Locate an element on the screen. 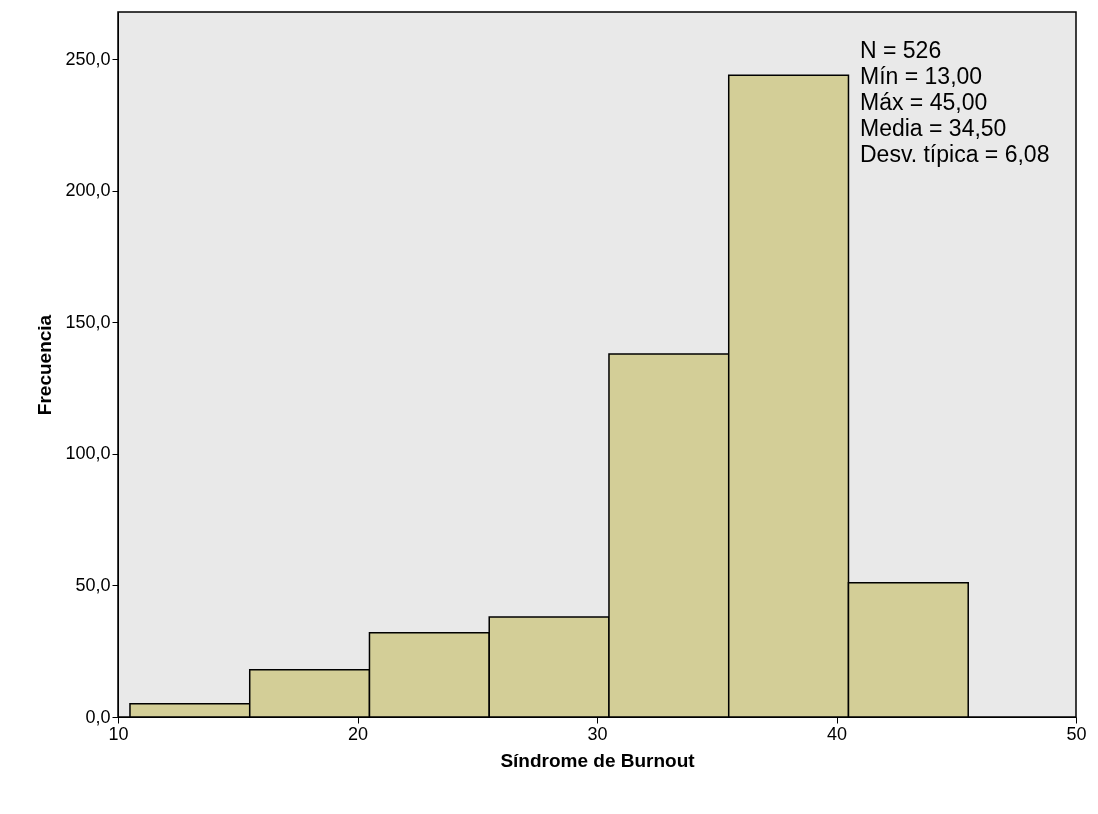 This screenshot has height=814, width=1098. y-tick-label: 0,0 is located at coordinates (98, 716).